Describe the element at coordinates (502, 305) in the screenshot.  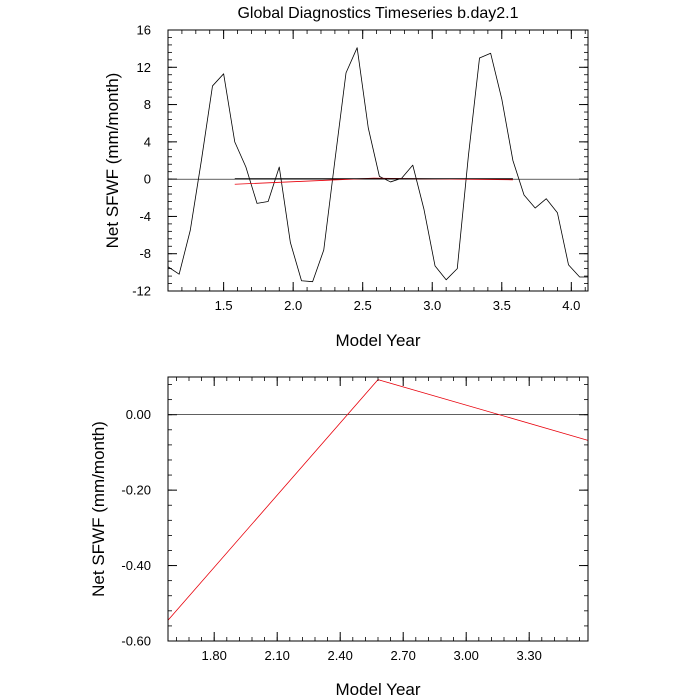
I see `top-x-tick-label: 3.5` at that location.